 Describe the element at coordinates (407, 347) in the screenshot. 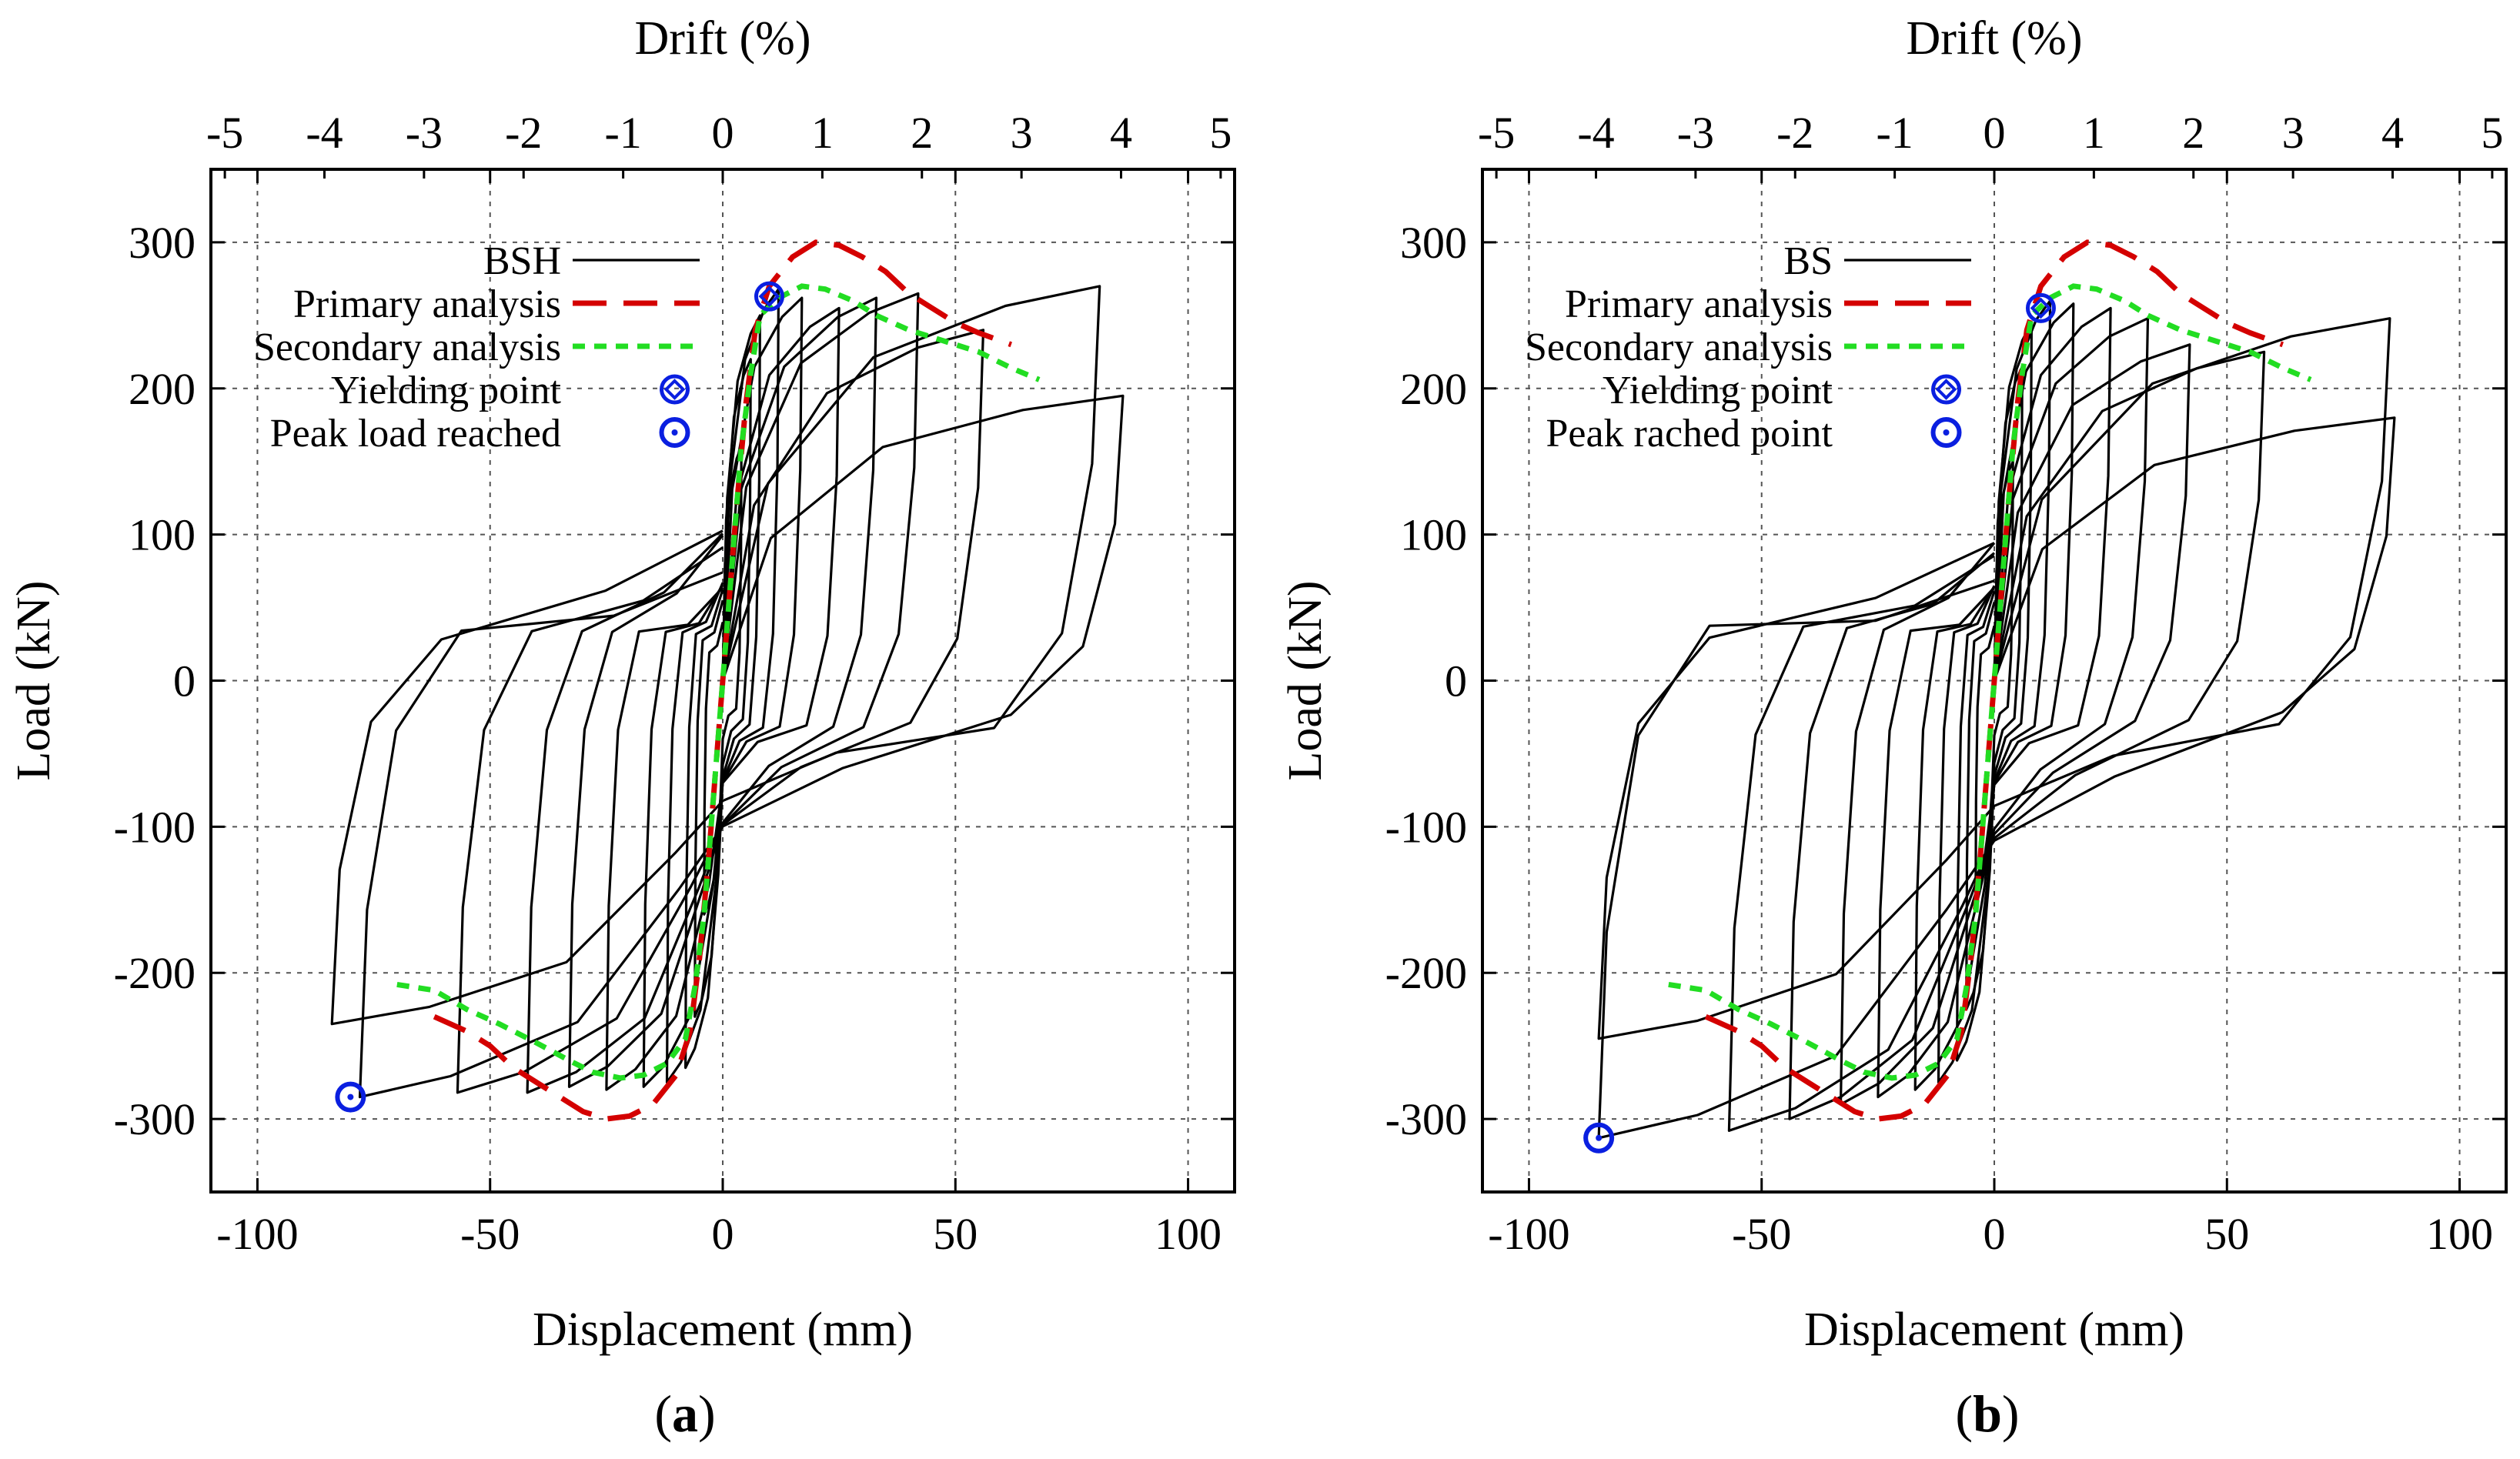

I see `legend-label: Secondary analysis` at that location.